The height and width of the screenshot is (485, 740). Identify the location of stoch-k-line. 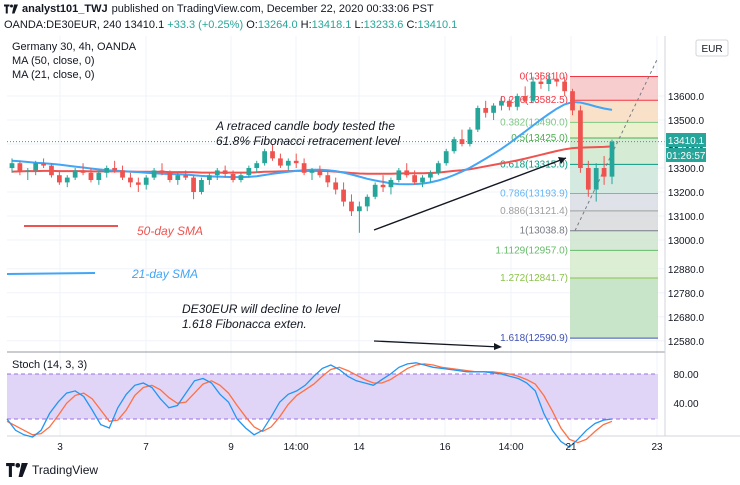
(309, 405).